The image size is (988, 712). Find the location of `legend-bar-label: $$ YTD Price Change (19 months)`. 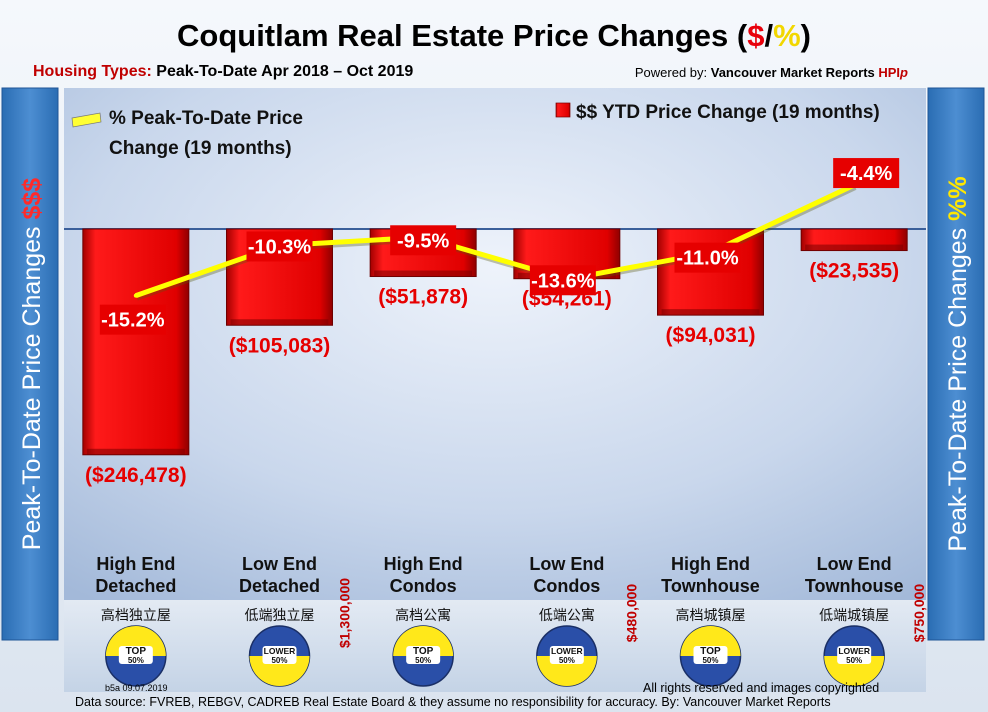

legend-bar-label: $$ YTD Price Change (19 months) is located at coordinates (728, 112).